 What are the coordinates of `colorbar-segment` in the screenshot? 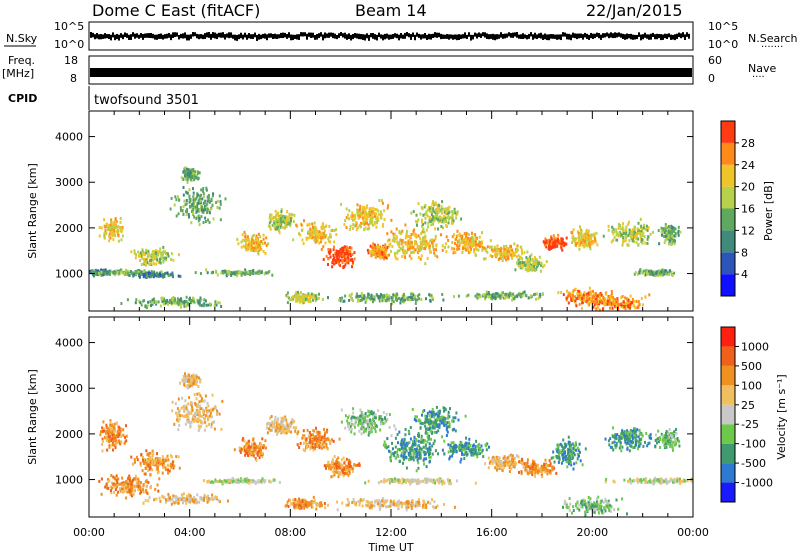 It's located at (728, 285).